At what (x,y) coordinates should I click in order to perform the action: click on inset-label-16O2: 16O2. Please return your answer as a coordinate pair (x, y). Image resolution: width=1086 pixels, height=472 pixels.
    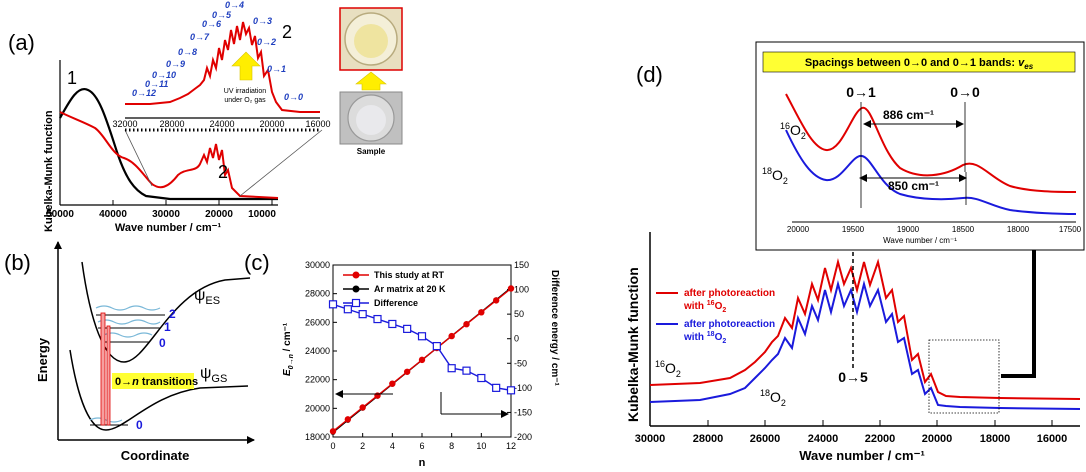
    Looking at the image, I should click on (793, 131).